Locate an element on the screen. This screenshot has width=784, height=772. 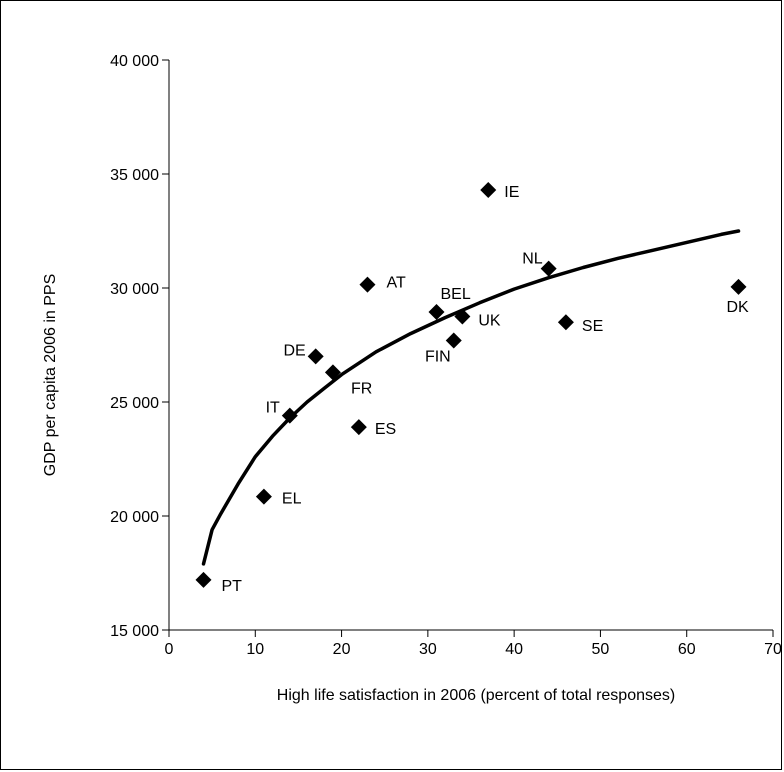
x-tick-label: 20 is located at coordinates (342, 649).